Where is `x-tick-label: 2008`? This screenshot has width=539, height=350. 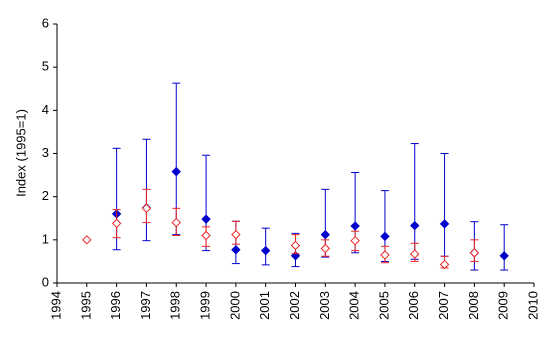 x-tick-label: 2008 is located at coordinates (473, 305).